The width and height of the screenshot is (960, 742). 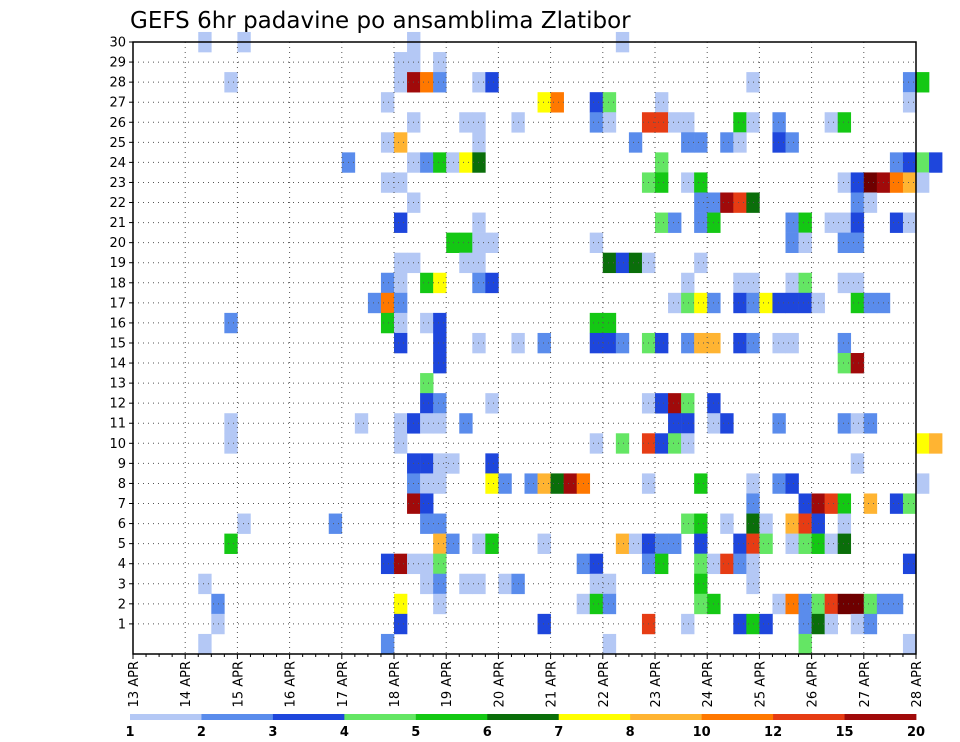 I want to click on y-tick-label: 11, so click(x=117, y=424).